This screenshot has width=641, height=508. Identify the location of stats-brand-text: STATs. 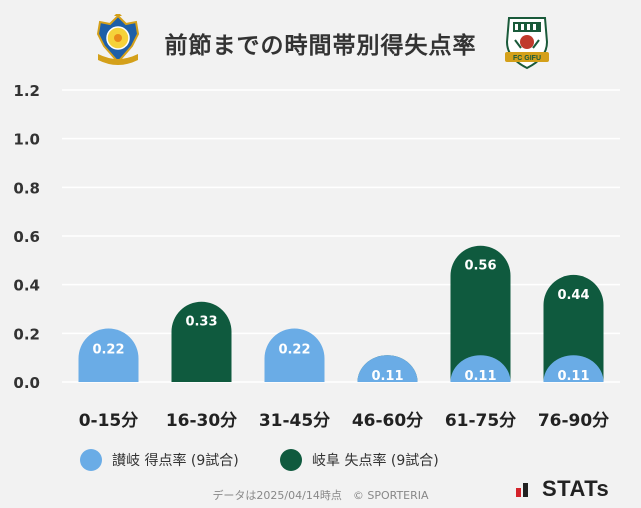
(576, 488).